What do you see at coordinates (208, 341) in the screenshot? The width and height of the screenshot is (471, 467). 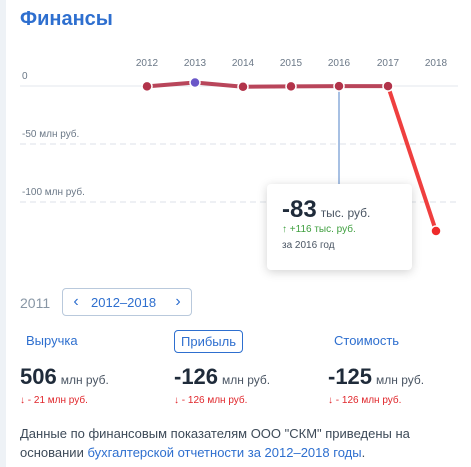 I see `tab-profit: Прибыль` at bounding box center [208, 341].